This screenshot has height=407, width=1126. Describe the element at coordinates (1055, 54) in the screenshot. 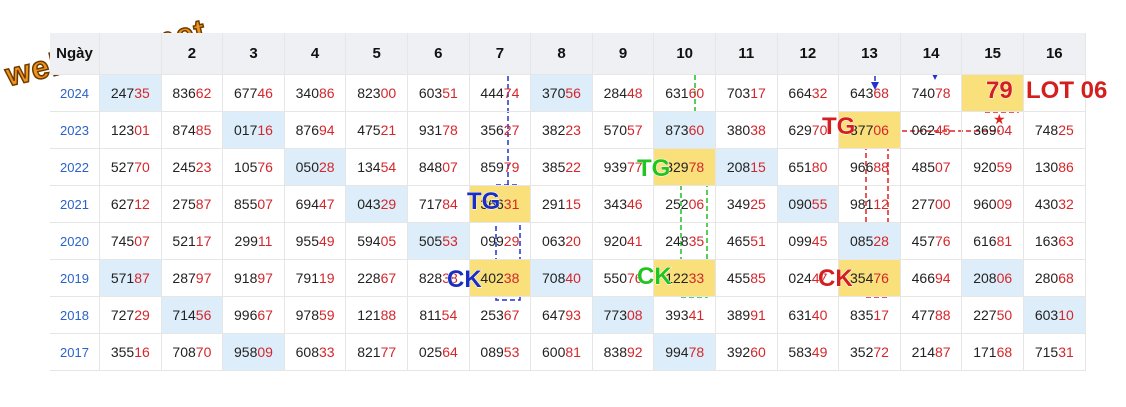

I see `header-cell: 16` at that location.